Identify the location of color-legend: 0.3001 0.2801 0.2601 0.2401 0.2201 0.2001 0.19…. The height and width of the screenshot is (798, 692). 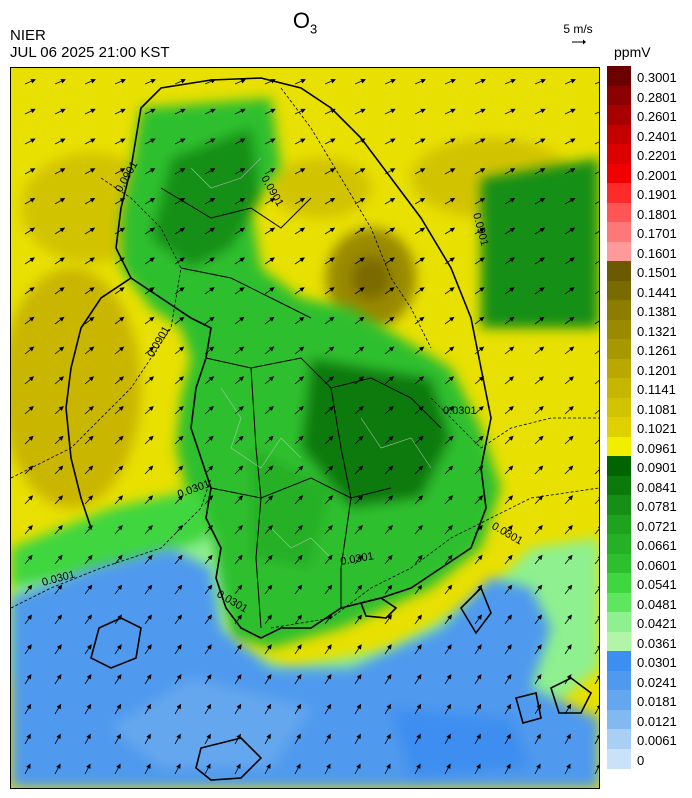
(642, 417).